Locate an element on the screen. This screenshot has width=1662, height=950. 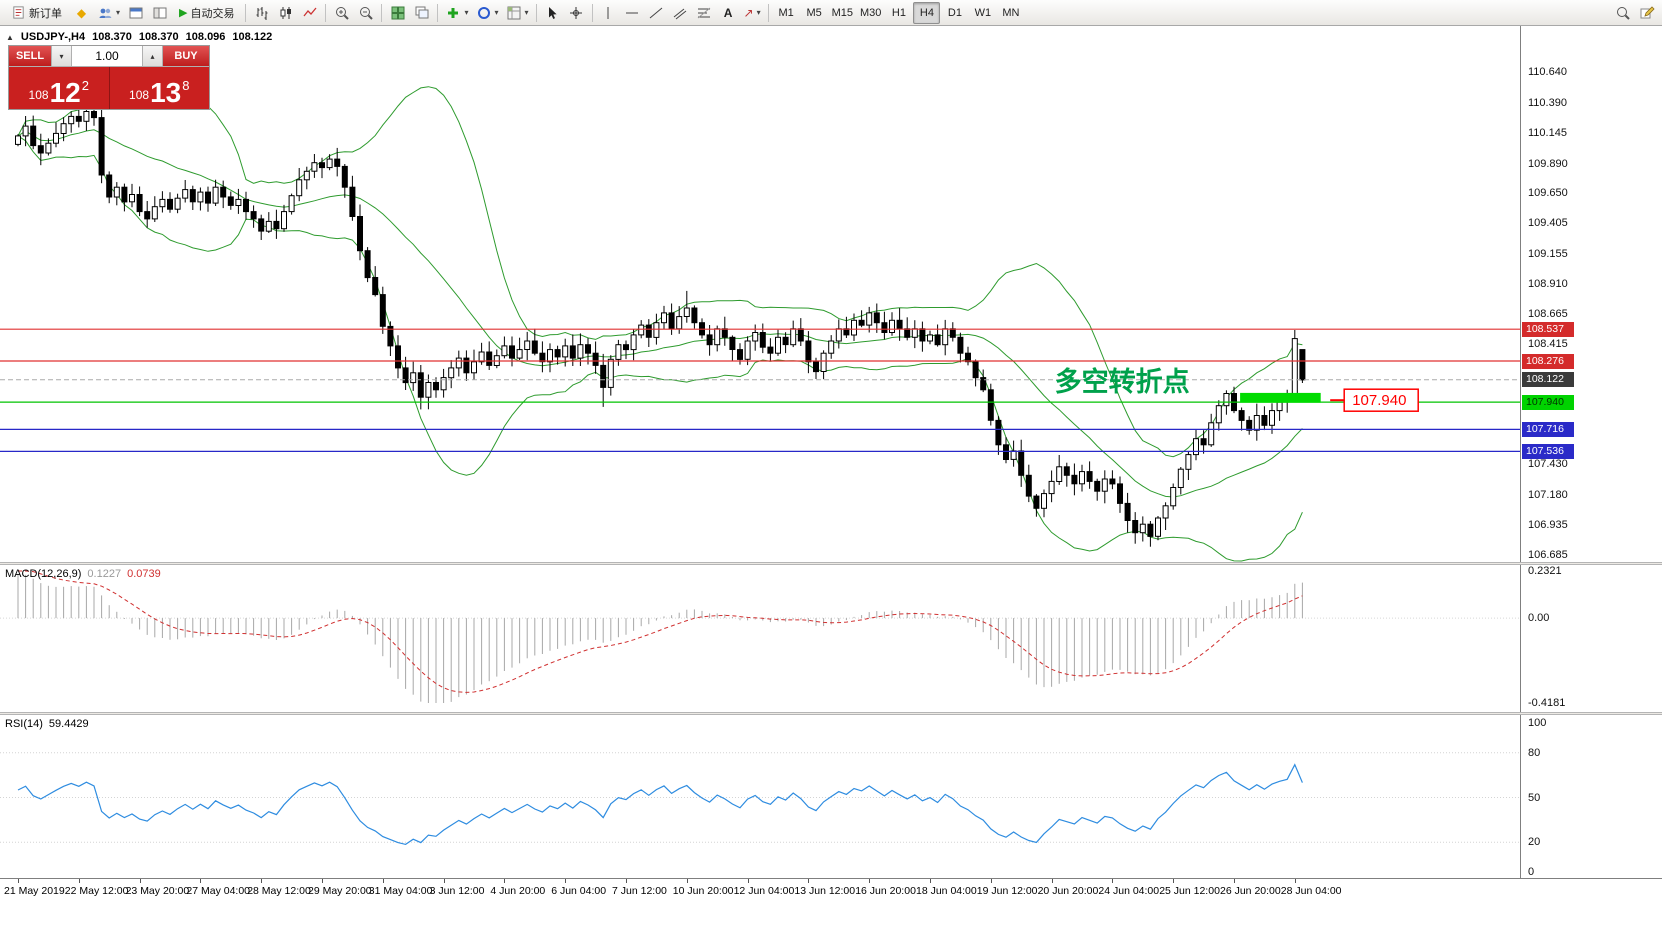
timeframe-button: M15 is located at coordinates (842, 13).